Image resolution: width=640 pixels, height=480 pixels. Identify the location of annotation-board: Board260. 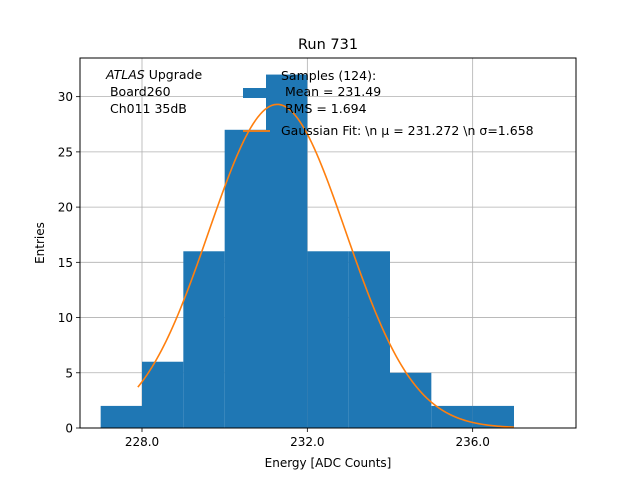
(138, 91).